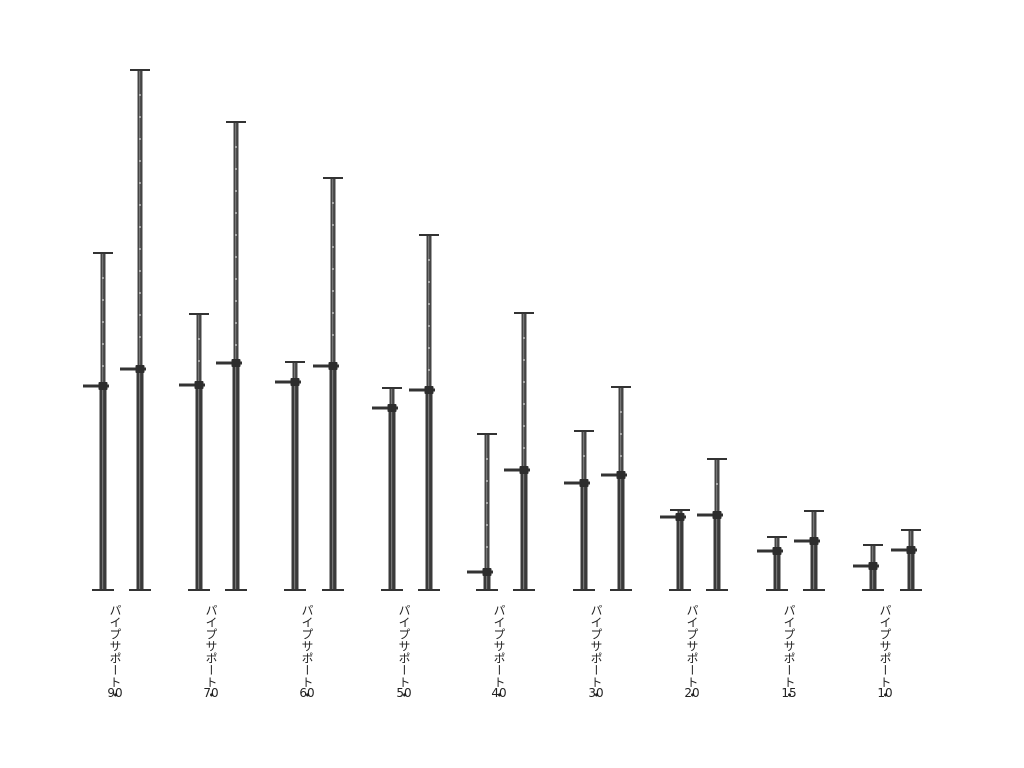 This screenshot has height=768, width=1024. What do you see at coordinates (692, 693) in the screenshot?
I see `product-size: 20` at bounding box center [692, 693].